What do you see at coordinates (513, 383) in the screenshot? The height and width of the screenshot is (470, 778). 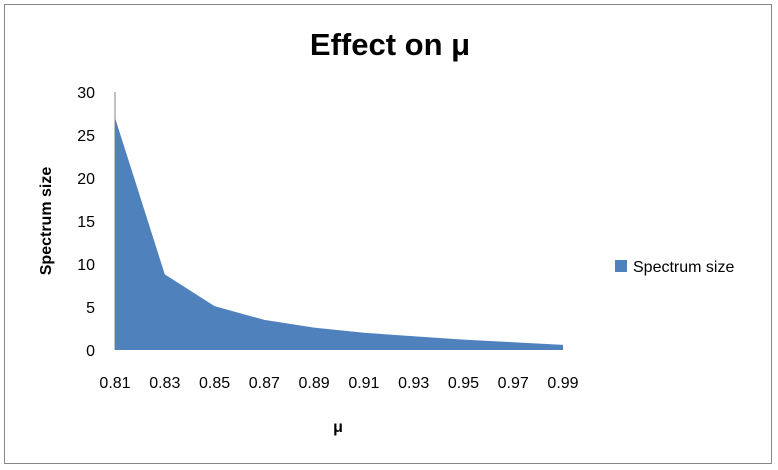 I see `x-tick-label: 0.97` at bounding box center [513, 383].